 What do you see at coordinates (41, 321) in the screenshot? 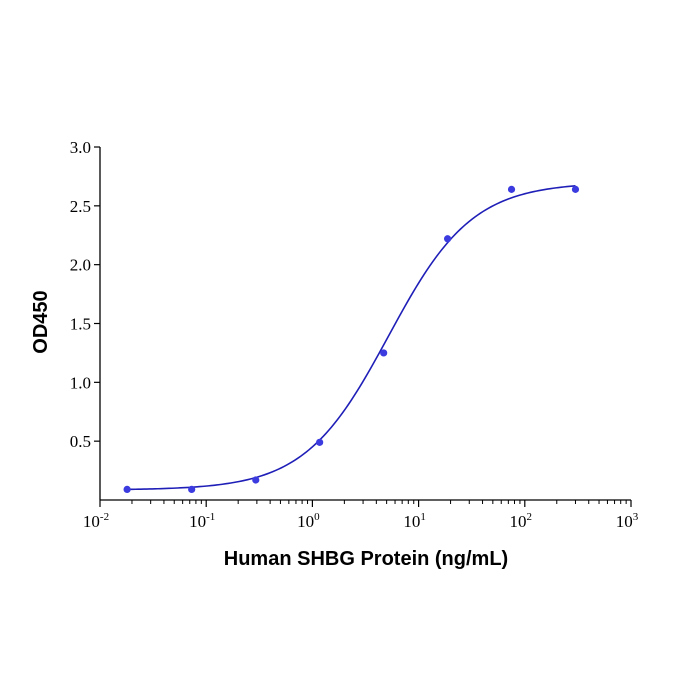
I see `y-axis-title: OD450` at bounding box center [41, 321].